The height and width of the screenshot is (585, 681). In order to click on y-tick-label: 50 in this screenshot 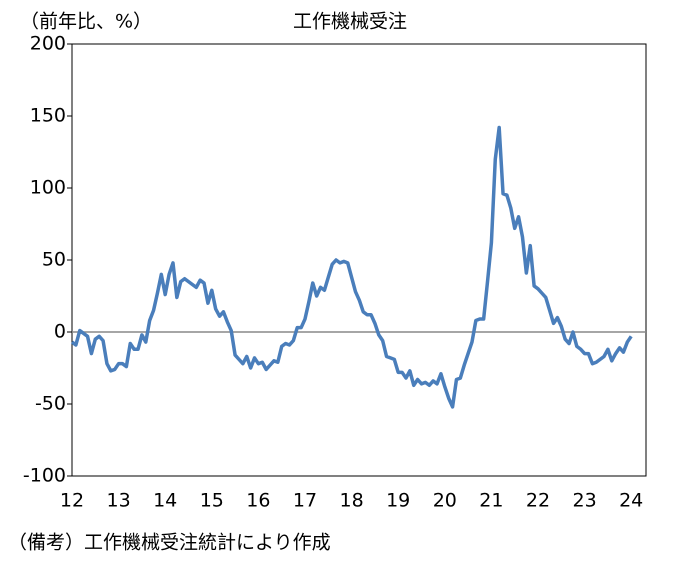, I will do `click(54, 260)`.